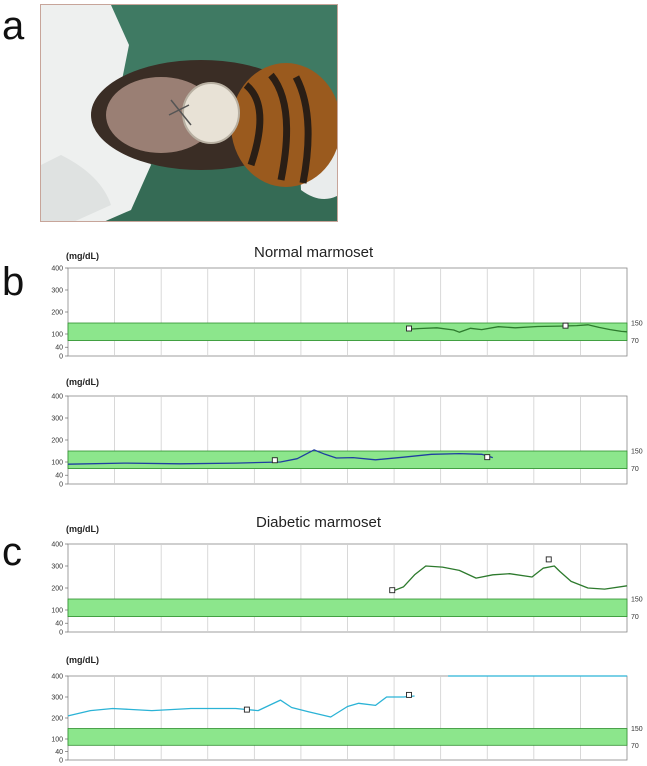 This screenshot has width=647, height=766. What do you see at coordinates (314, 252) in the screenshot?
I see `normal-marmoset-title: Normal marmoset` at bounding box center [314, 252].